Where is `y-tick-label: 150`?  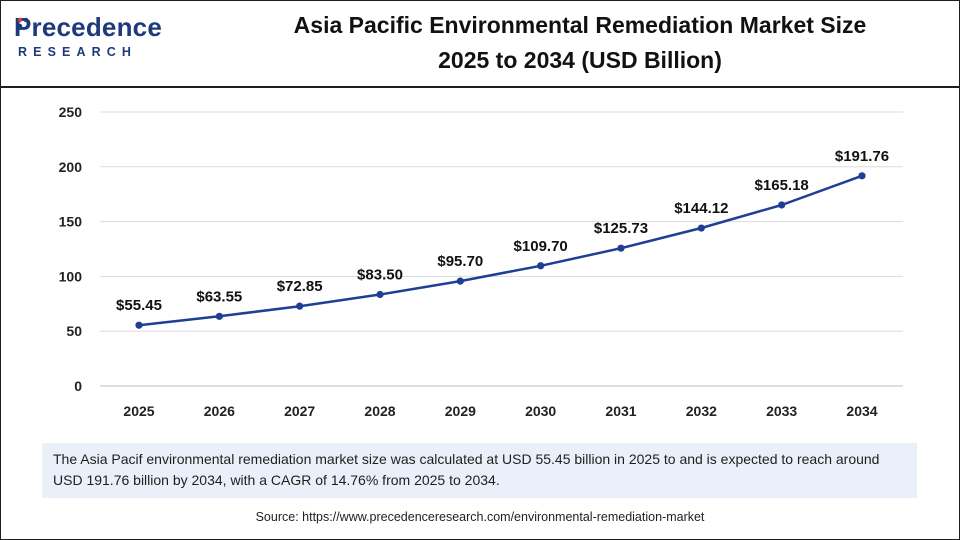
y-tick-label: 150 is located at coordinates (71, 222).